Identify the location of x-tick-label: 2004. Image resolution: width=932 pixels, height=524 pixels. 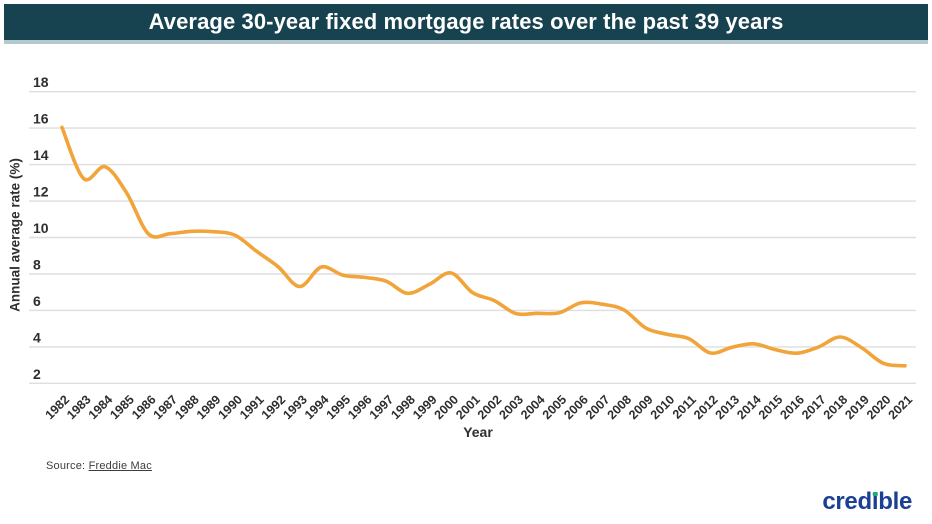
(533, 407).